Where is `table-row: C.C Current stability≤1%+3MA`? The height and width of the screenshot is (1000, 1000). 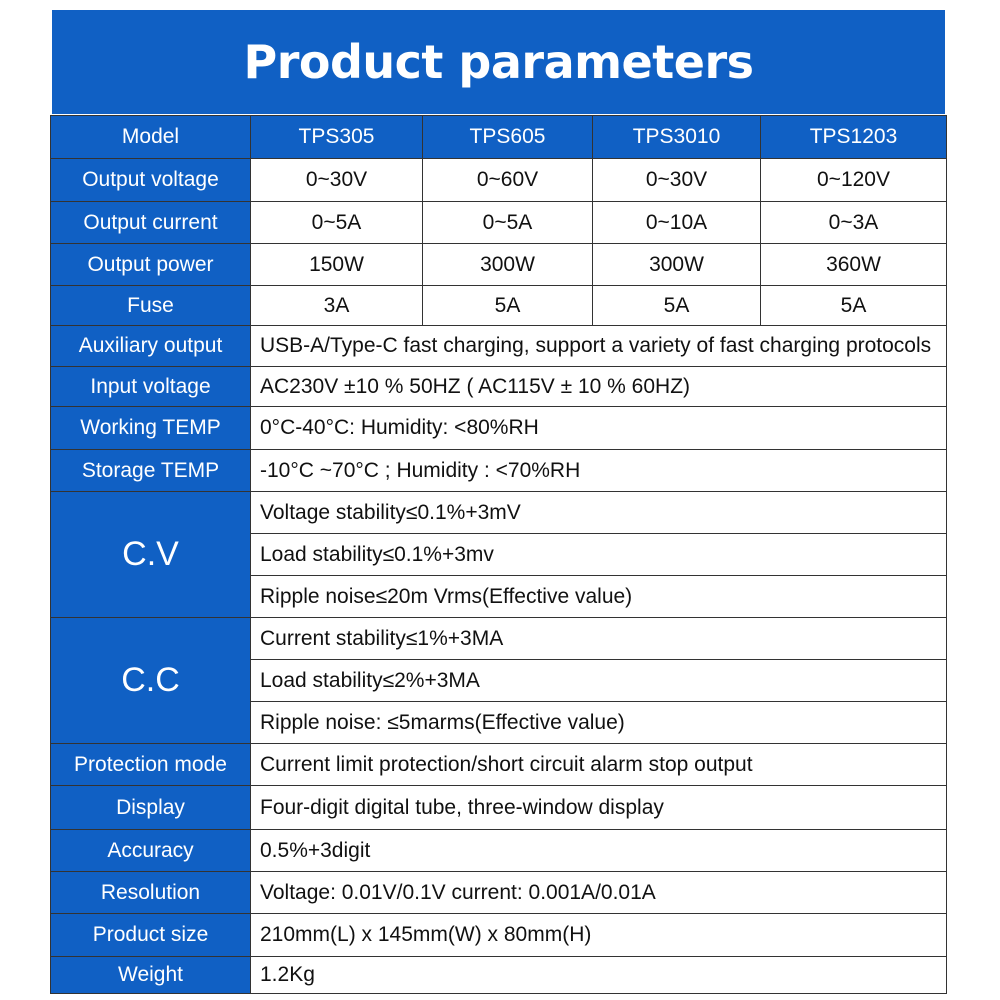 table-row: C.C Current stability≤1%+3MA is located at coordinates (498, 680).